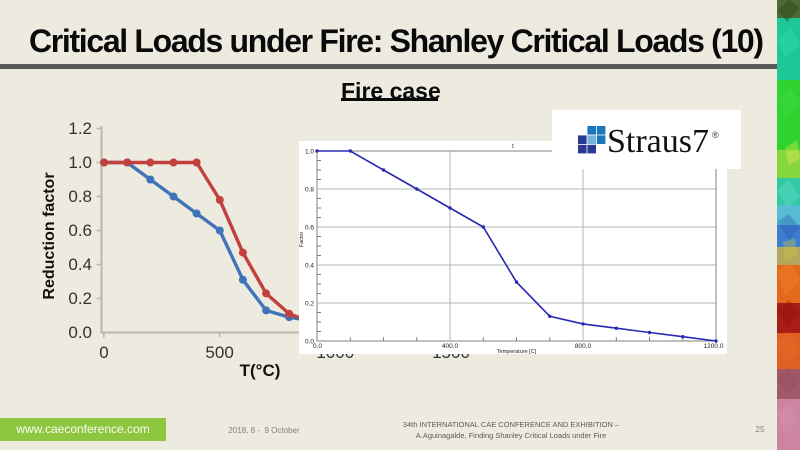 The height and width of the screenshot is (450, 800). Describe the element at coordinates (450, 346) in the screenshot. I see `svg-text: 400.0` at that location.